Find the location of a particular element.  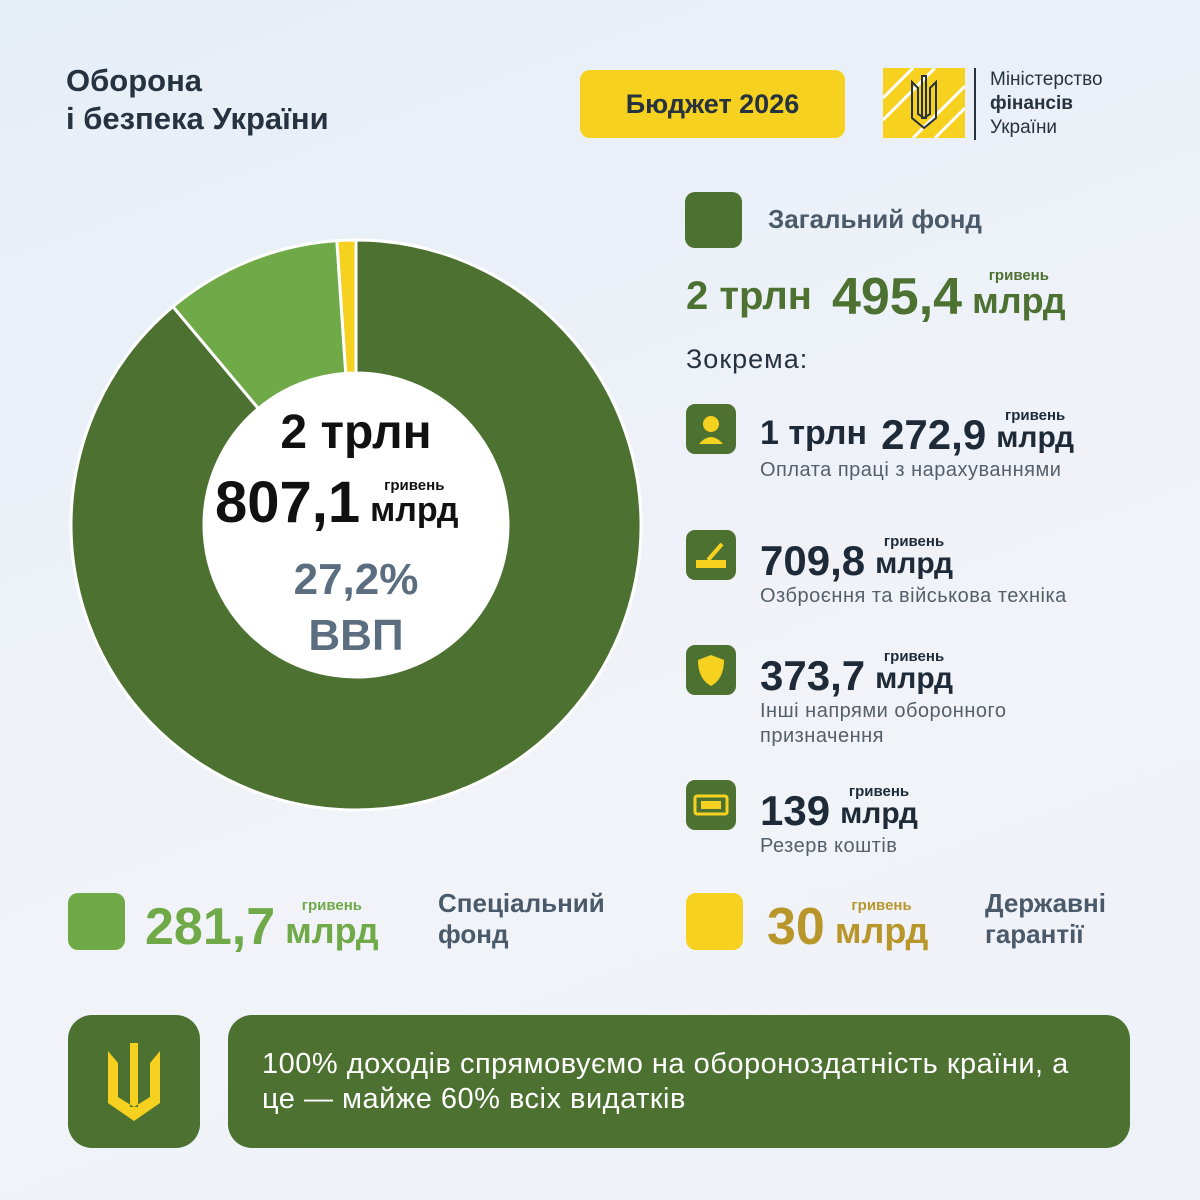

icon-money is located at coordinates (711, 805).